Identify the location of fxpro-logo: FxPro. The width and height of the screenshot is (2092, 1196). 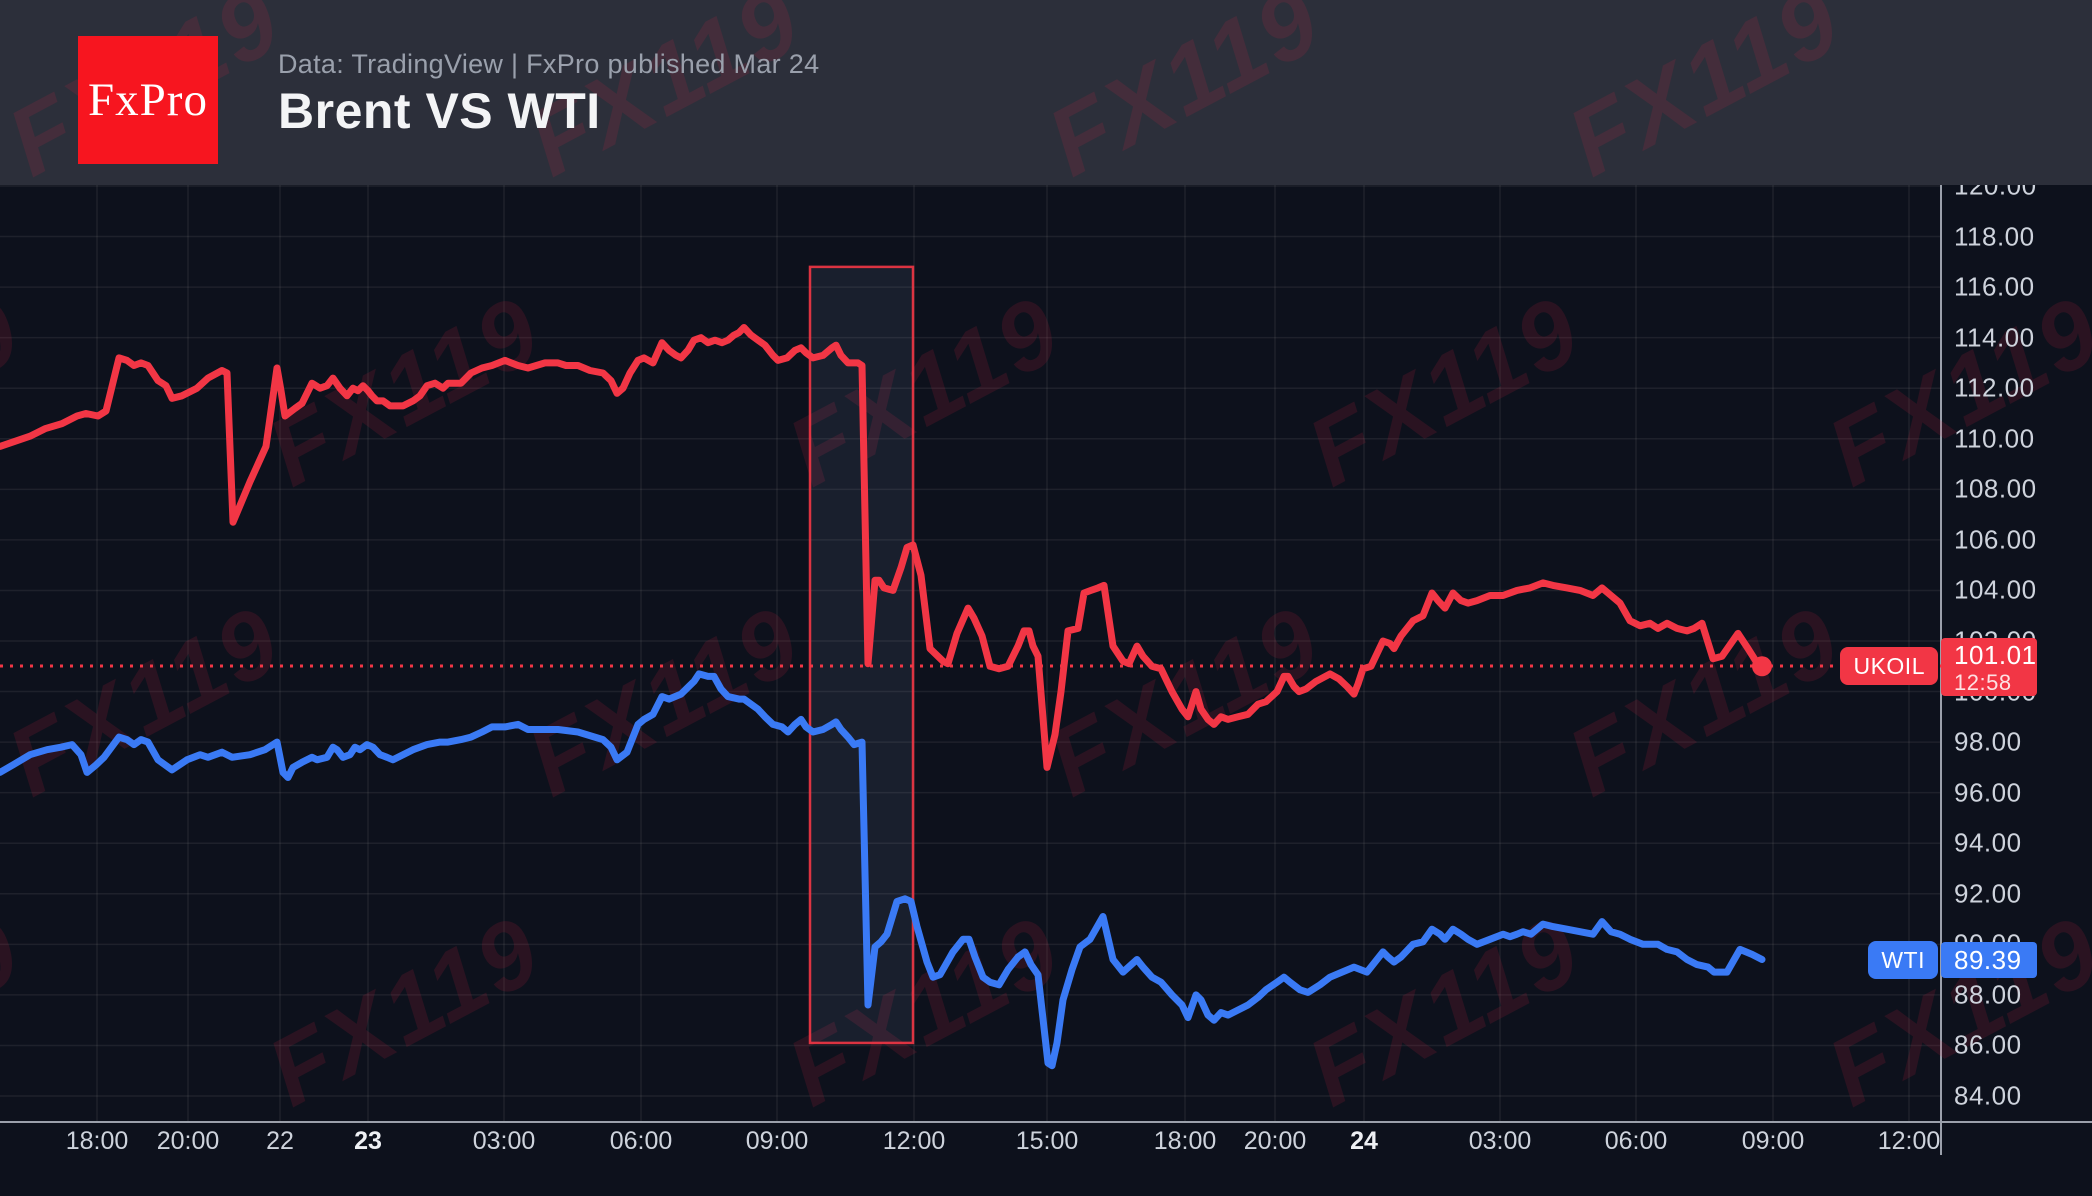
(148, 100).